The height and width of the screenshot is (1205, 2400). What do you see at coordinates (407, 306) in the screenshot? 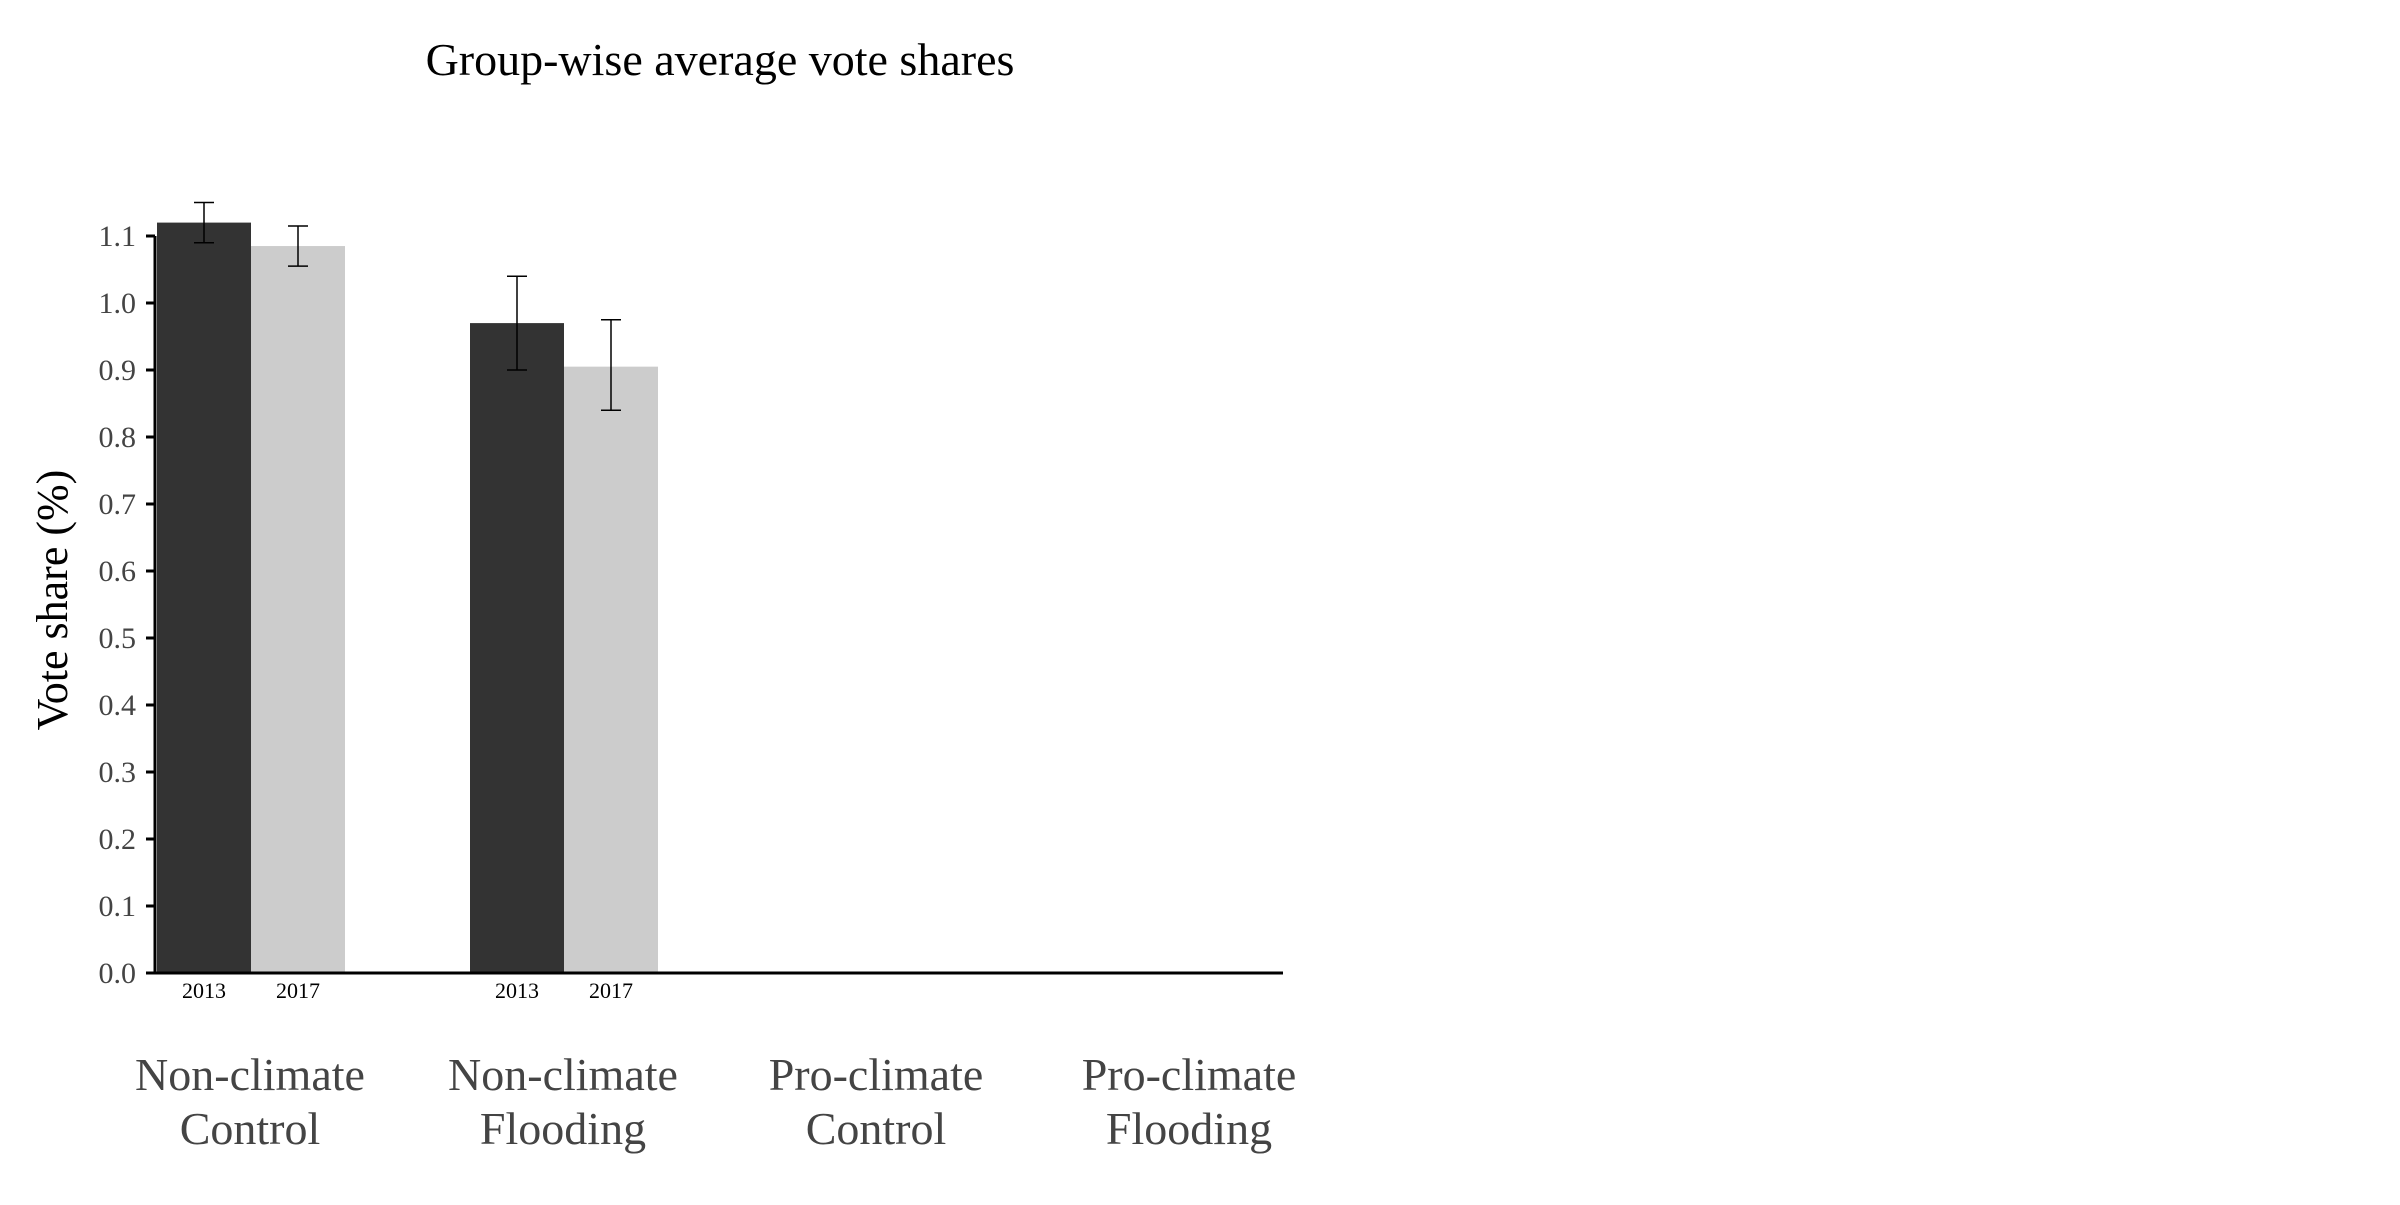
I see `error-bars-layer` at bounding box center [407, 306].